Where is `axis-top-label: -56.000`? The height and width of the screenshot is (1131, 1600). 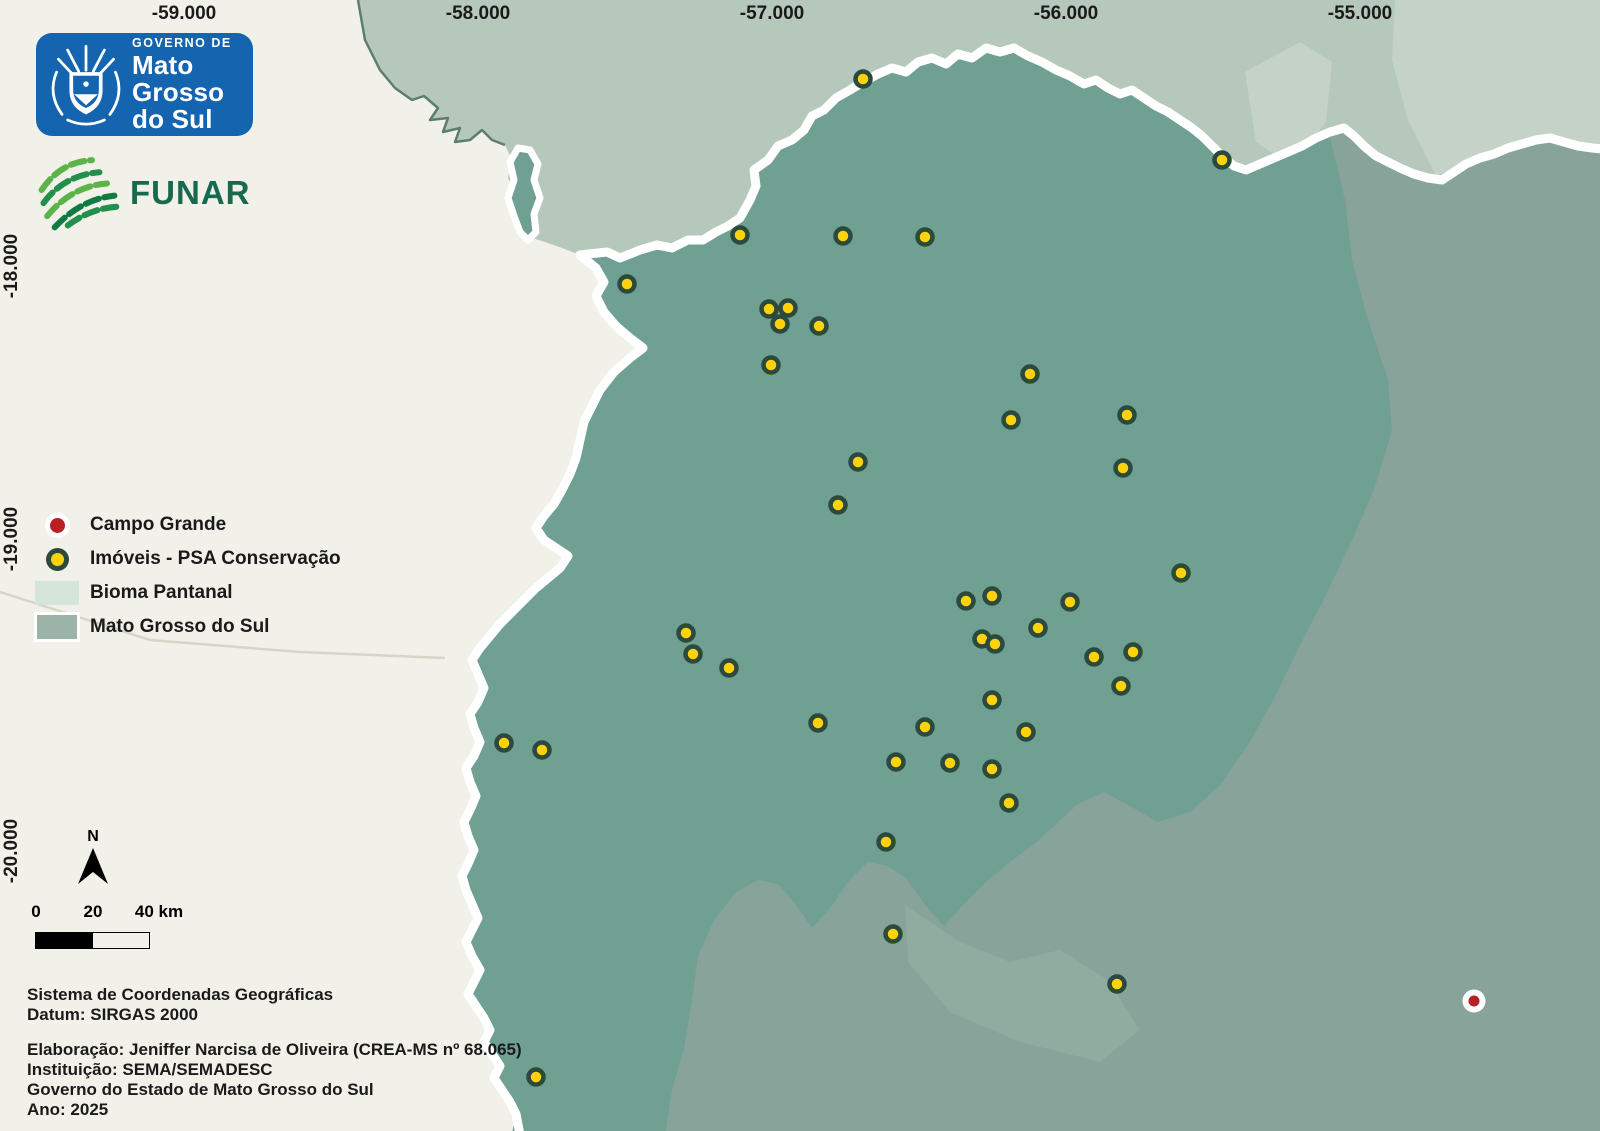
axis-top-label: -56.000 is located at coordinates (1066, 13).